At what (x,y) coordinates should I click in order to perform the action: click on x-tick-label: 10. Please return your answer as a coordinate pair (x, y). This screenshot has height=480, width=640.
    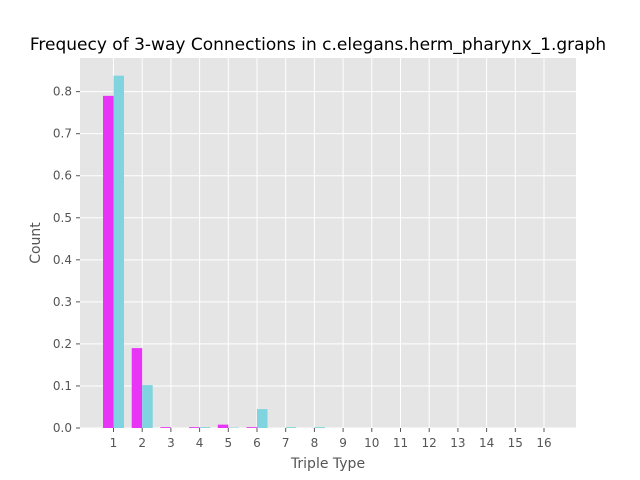
    Looking at the image, I should click on (371, 443).